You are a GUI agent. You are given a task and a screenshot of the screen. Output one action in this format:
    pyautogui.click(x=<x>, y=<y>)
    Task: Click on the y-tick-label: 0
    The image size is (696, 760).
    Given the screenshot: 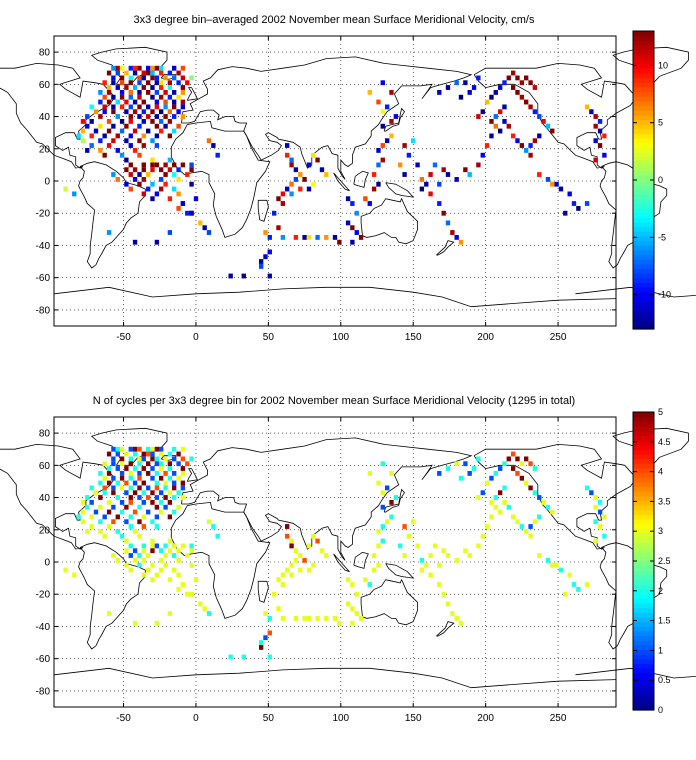 What is the action you would take?
    pyautogui.click(x=47, y=563)
    